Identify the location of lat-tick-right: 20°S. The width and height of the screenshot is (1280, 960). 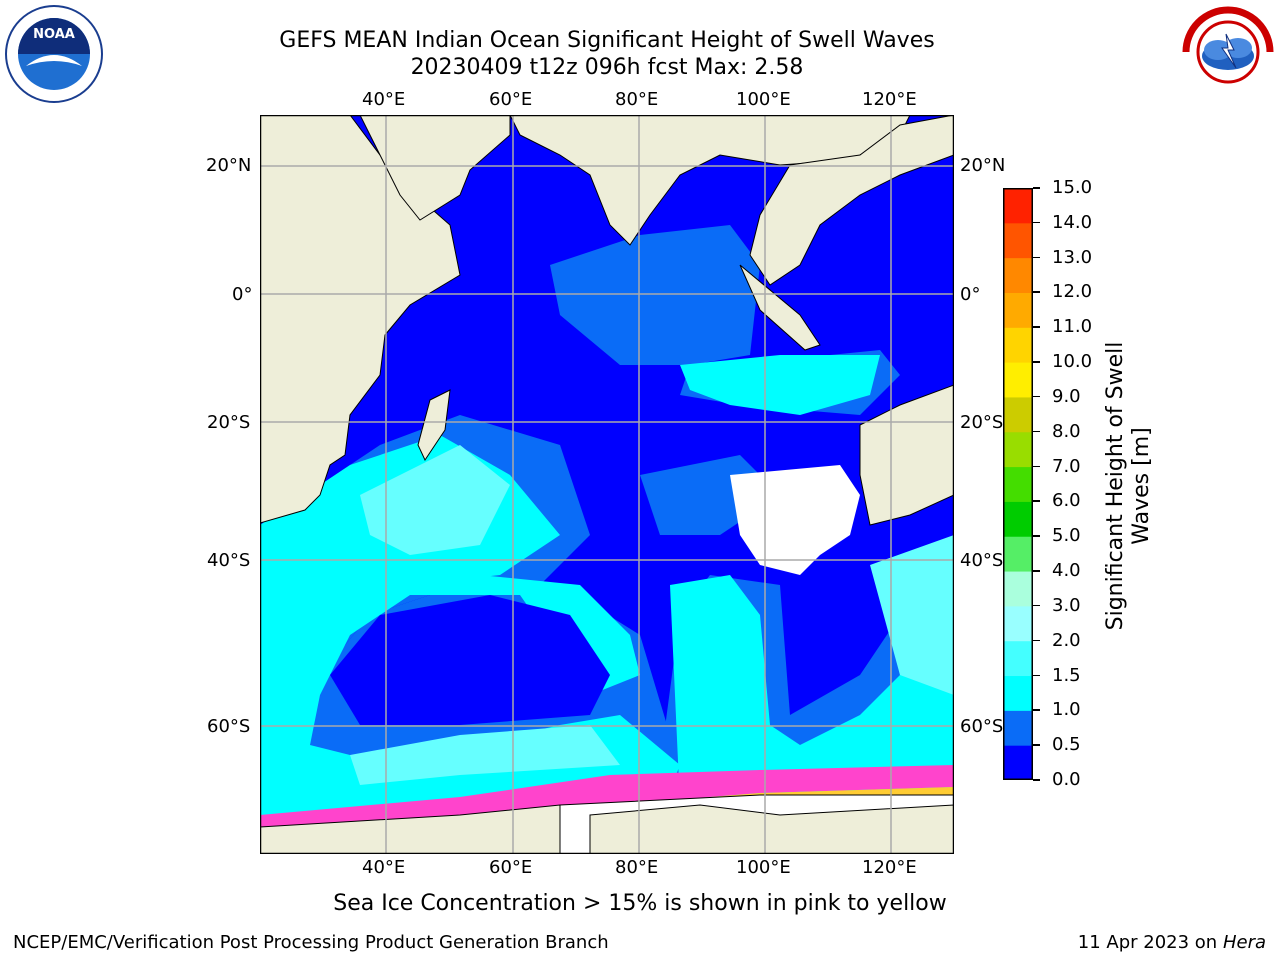
(982, 422).